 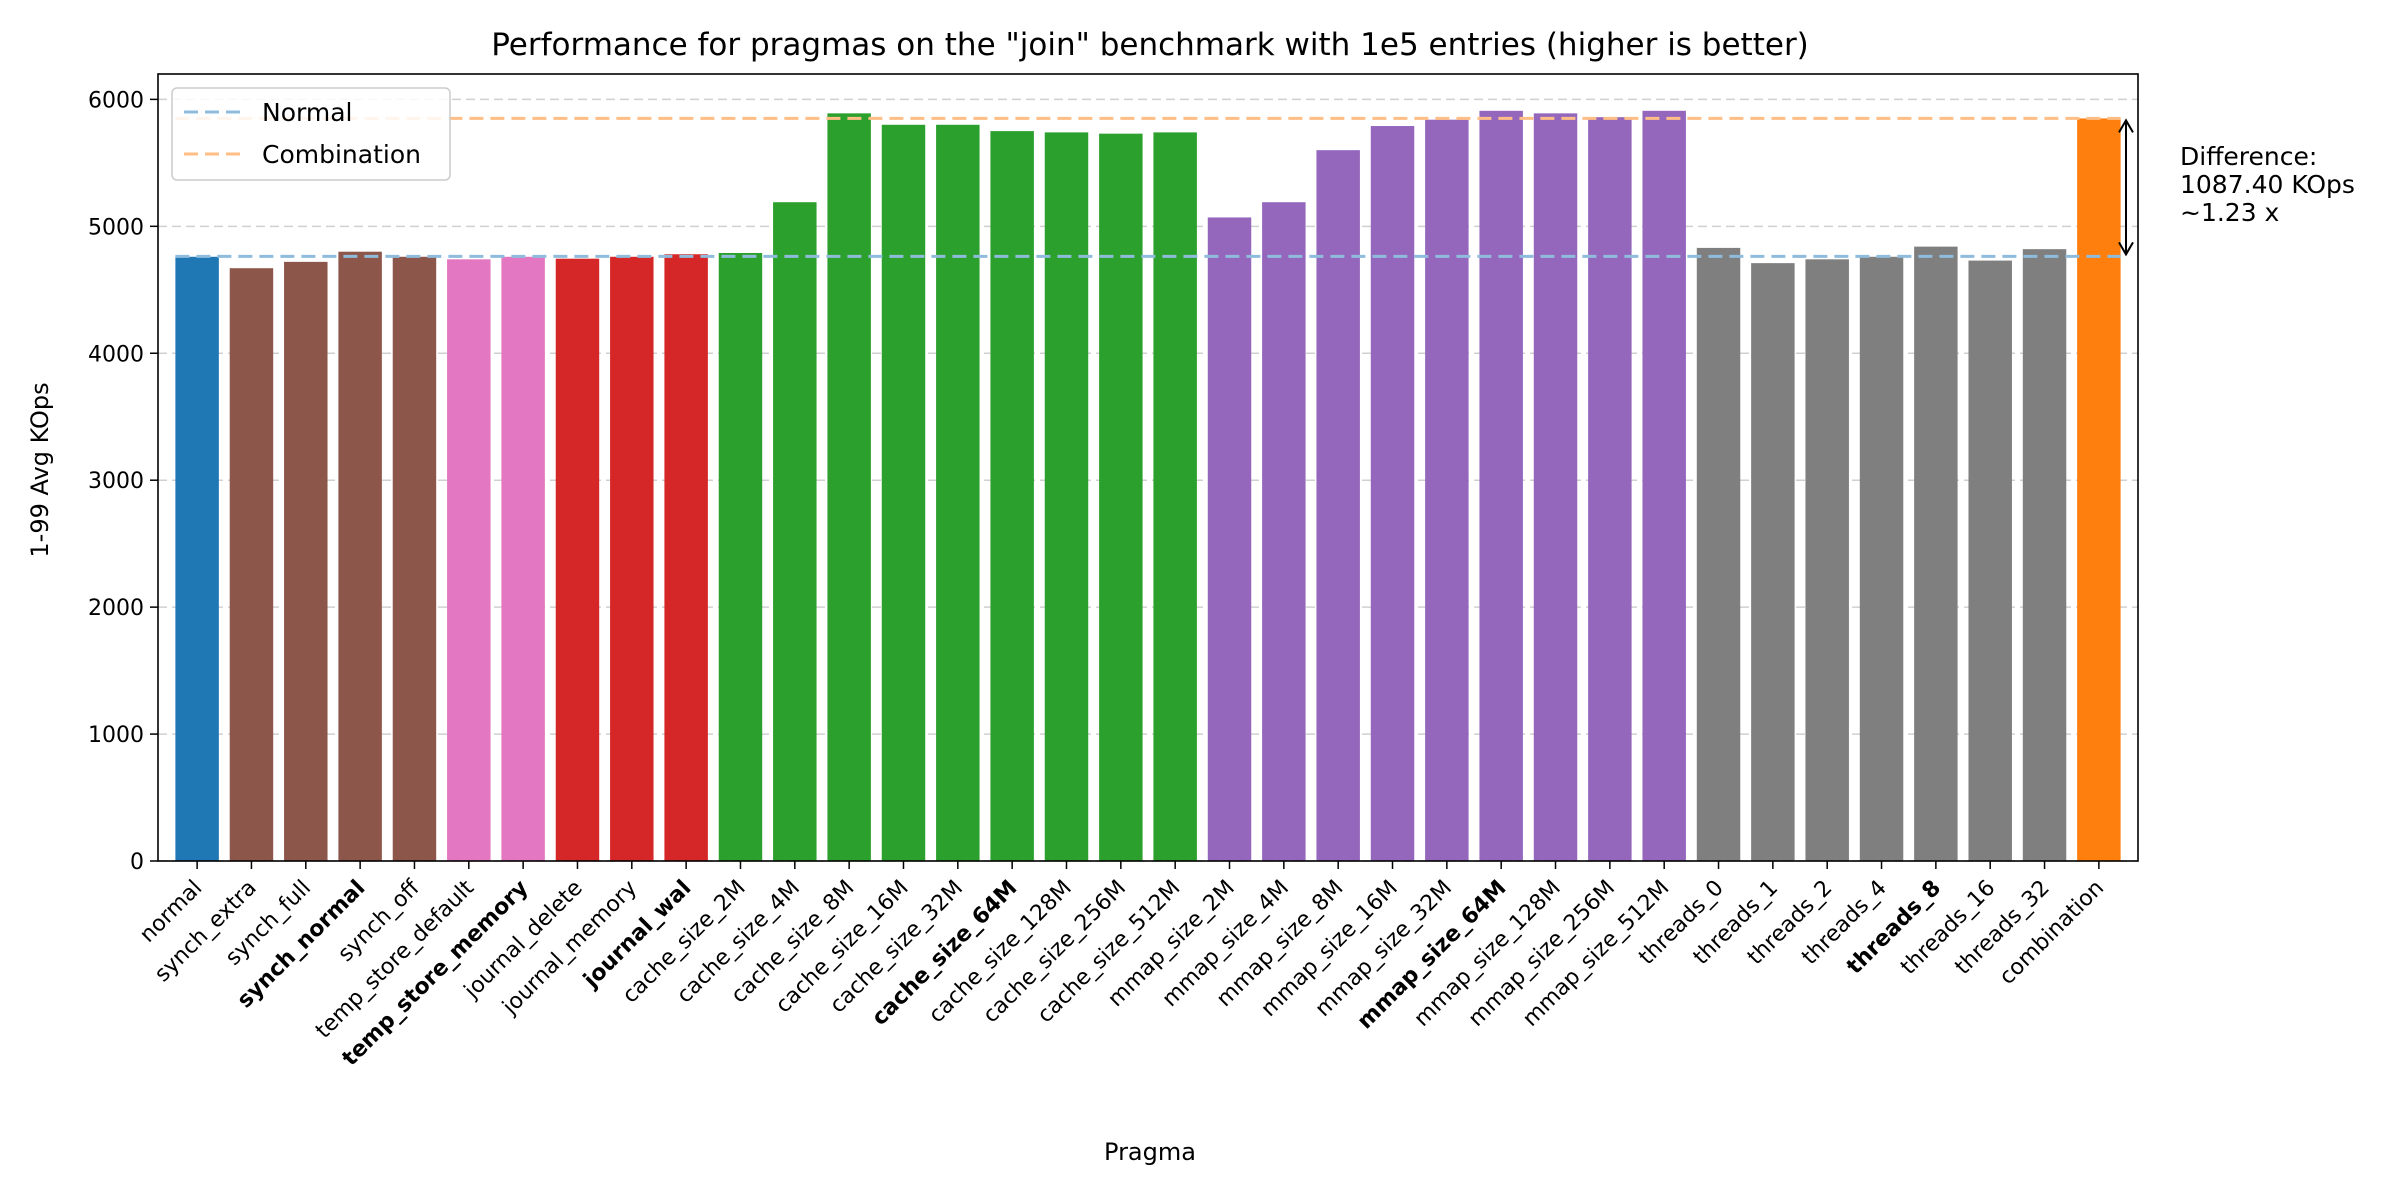 I want to click on y-axis: 0 1000 2000 3000 4000 5000 6000, so click(x=123, y=481).